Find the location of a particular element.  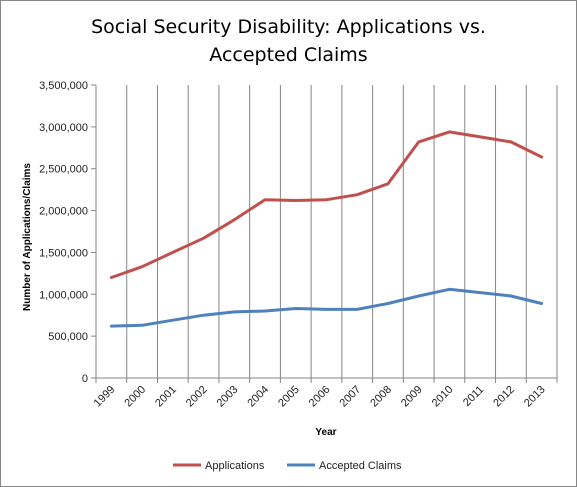

x-tick-label: 2008 is located at coordinates (381, 397).